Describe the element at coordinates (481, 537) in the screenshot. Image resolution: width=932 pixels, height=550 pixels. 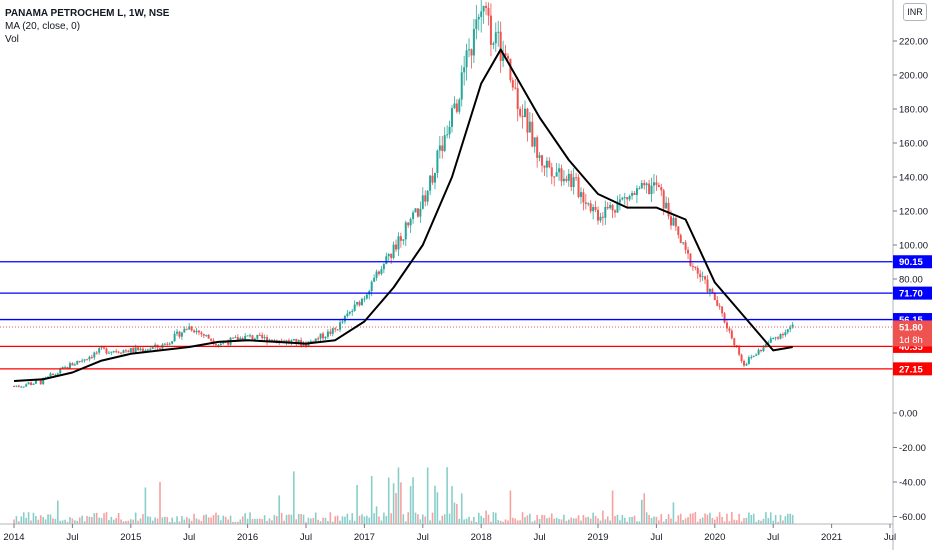
I see `time-tick-label: 2018` at that location.